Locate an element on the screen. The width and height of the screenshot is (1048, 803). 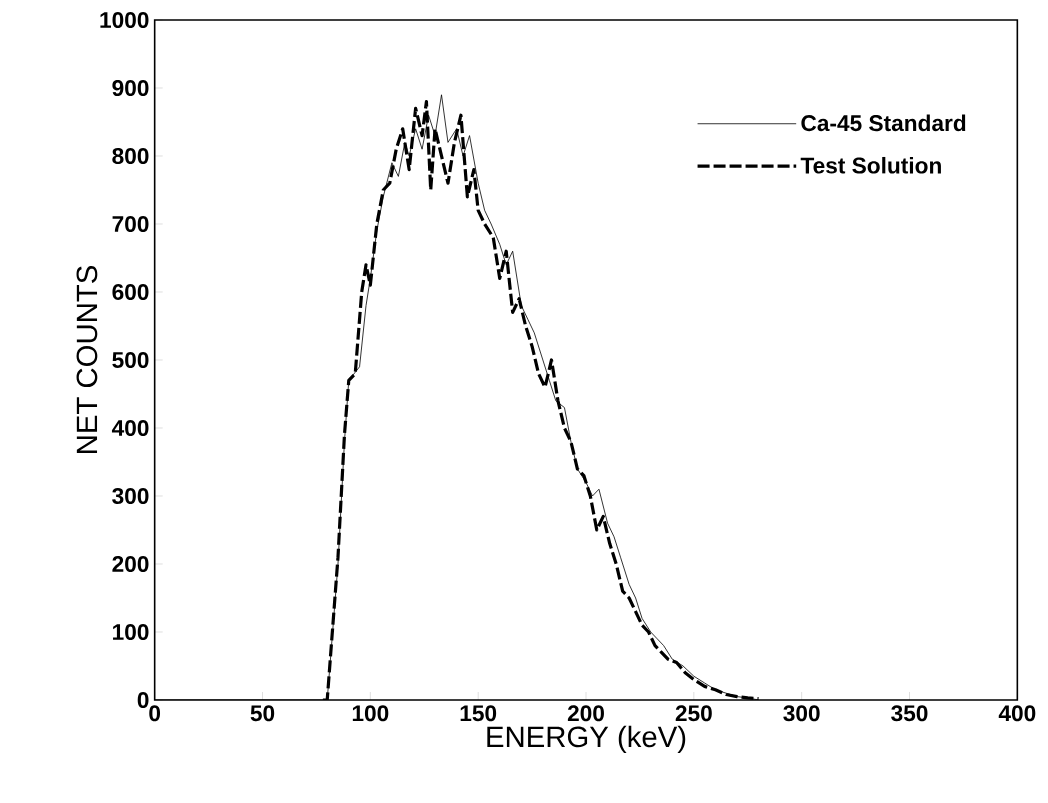
y-tick-label: 700 is located at coordinates (130, 224).